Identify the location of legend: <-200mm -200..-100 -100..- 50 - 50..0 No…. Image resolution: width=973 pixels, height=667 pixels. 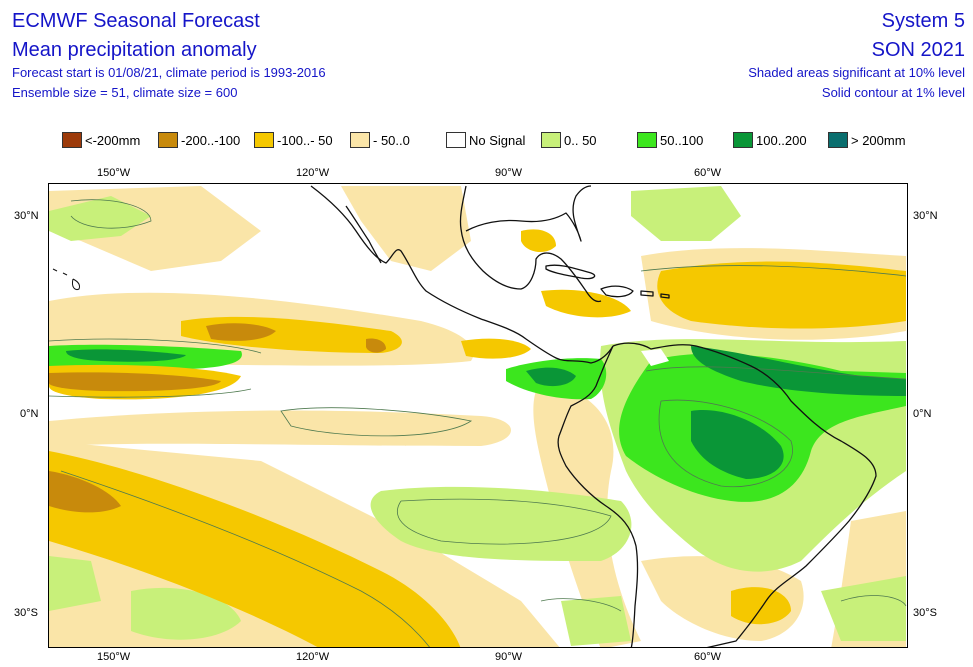
(486, 141).